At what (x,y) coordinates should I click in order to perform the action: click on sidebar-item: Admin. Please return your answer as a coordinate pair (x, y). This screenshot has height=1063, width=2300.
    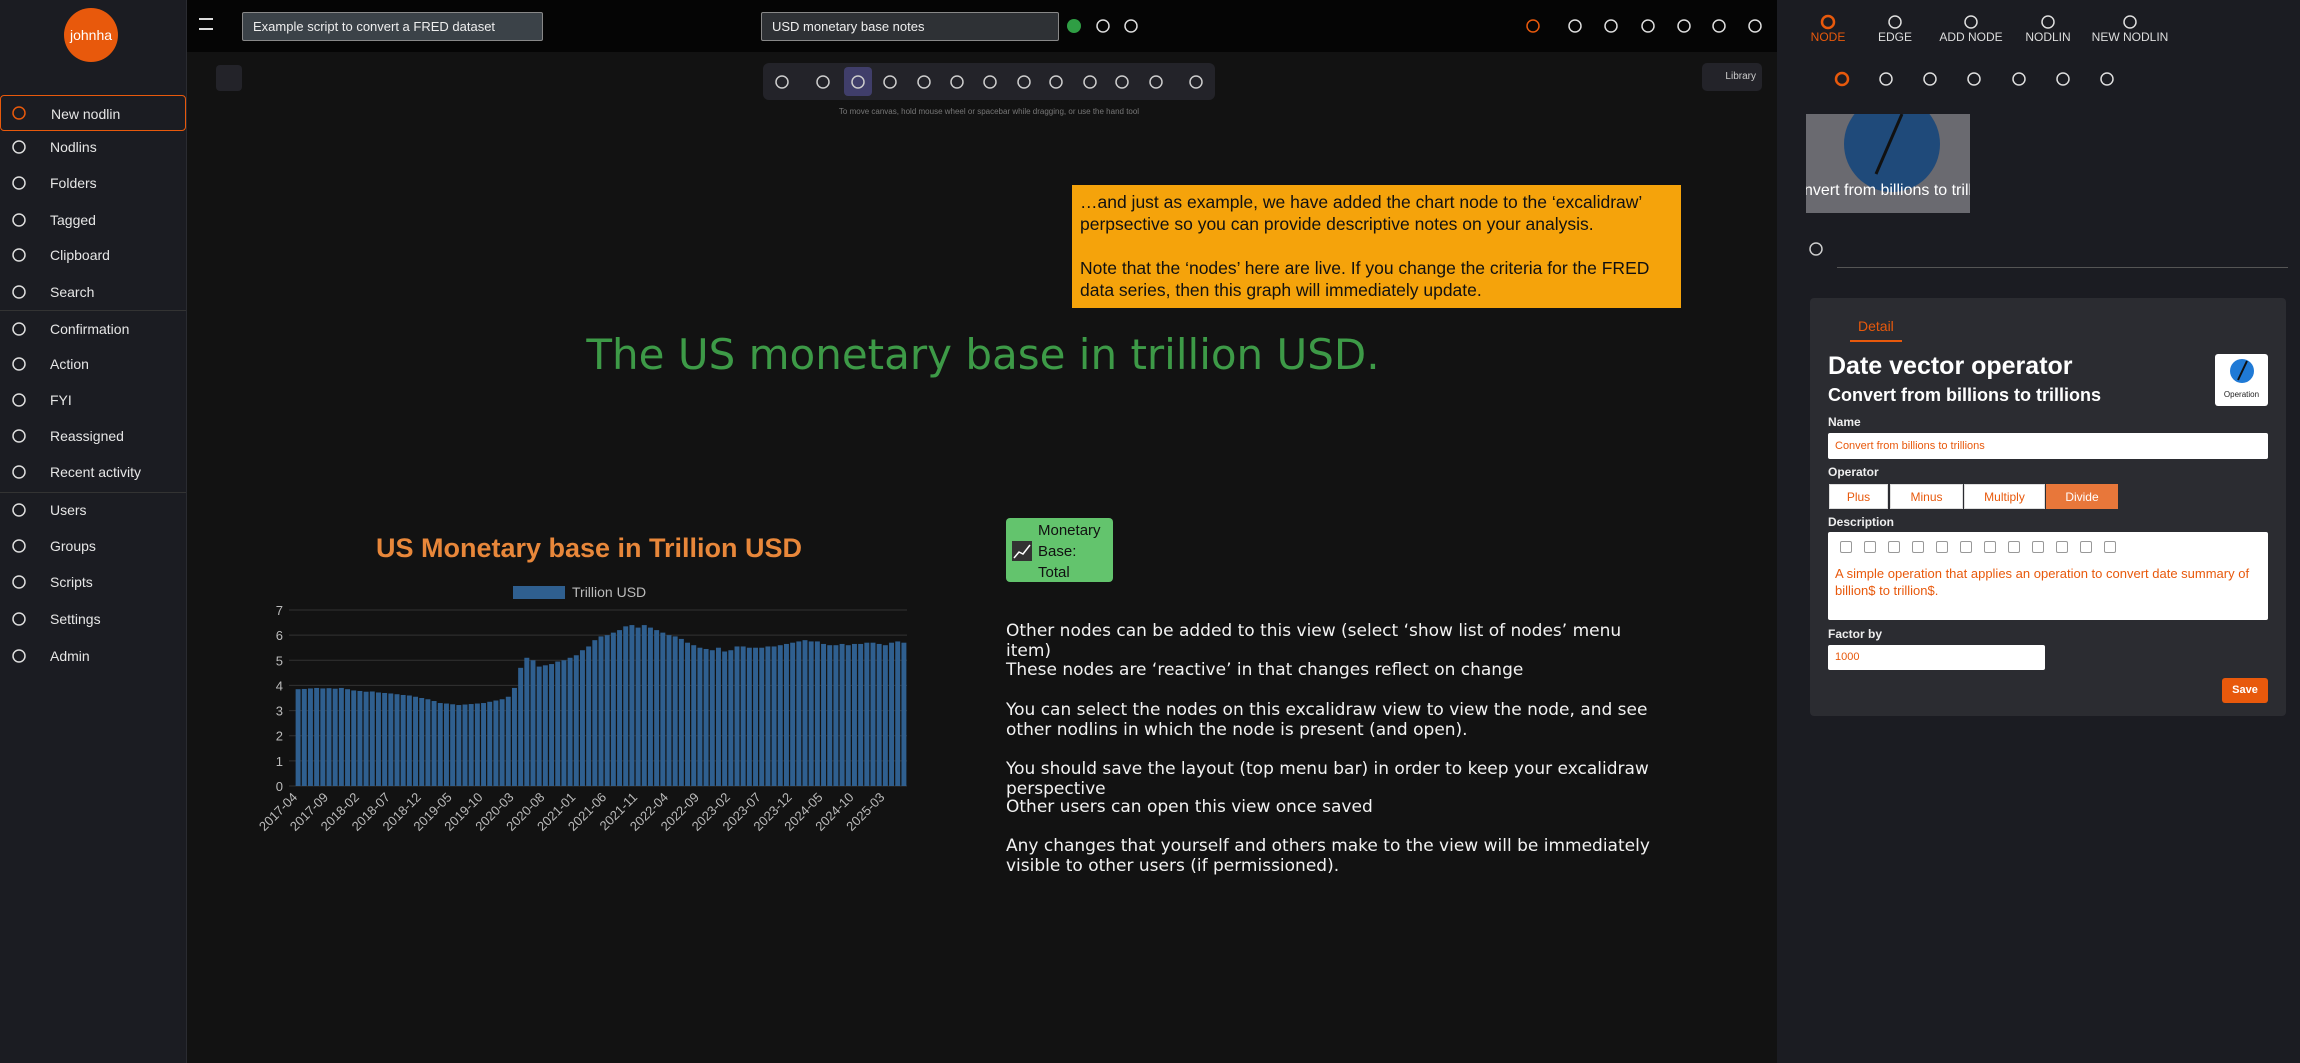
    Looking at the image, I should click on (70, 656).